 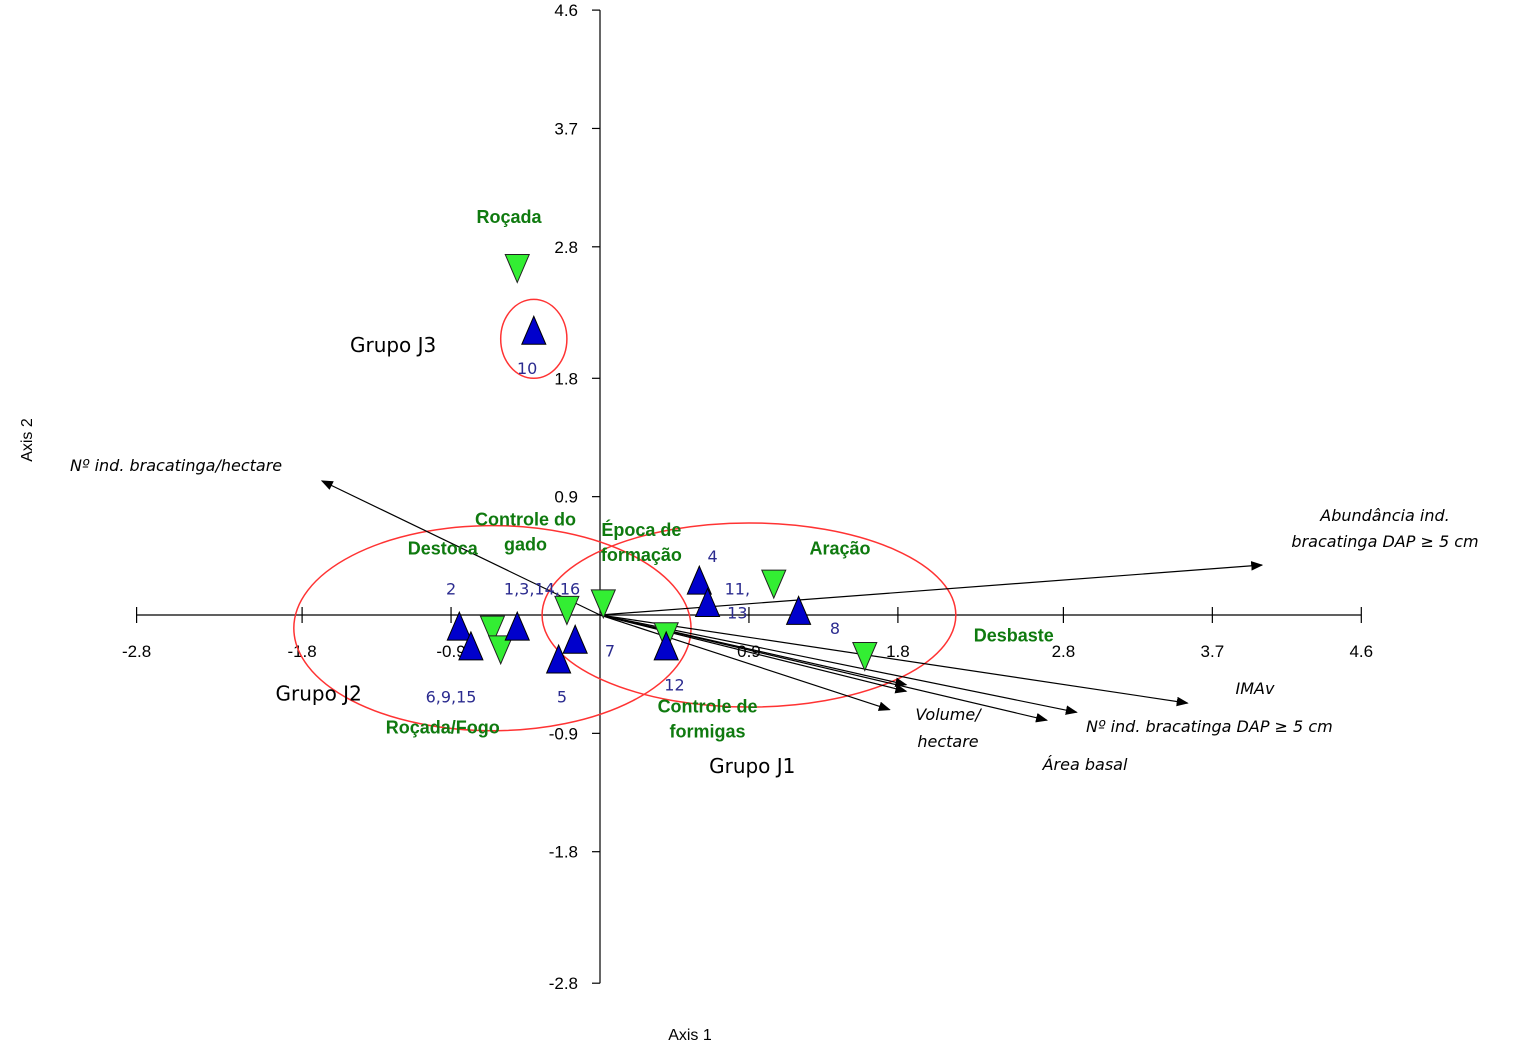 I want to click on environmental-label: Destoca, so click(x=443, y=549).